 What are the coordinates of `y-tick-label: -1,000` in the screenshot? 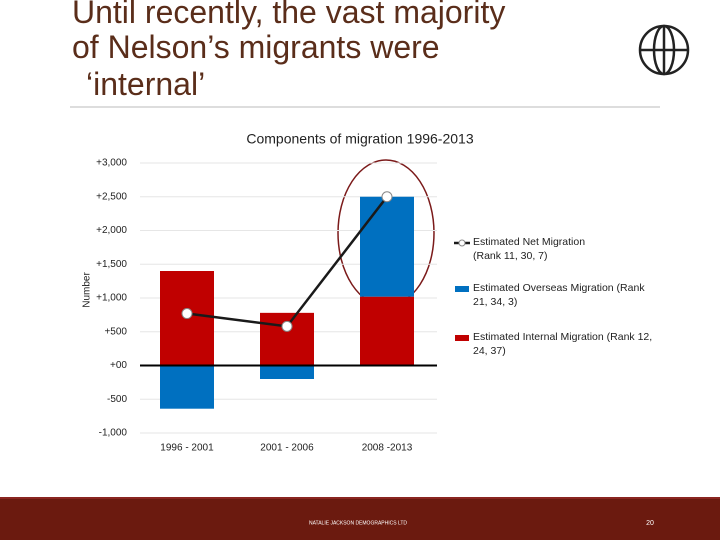 It's located at (113, 433).